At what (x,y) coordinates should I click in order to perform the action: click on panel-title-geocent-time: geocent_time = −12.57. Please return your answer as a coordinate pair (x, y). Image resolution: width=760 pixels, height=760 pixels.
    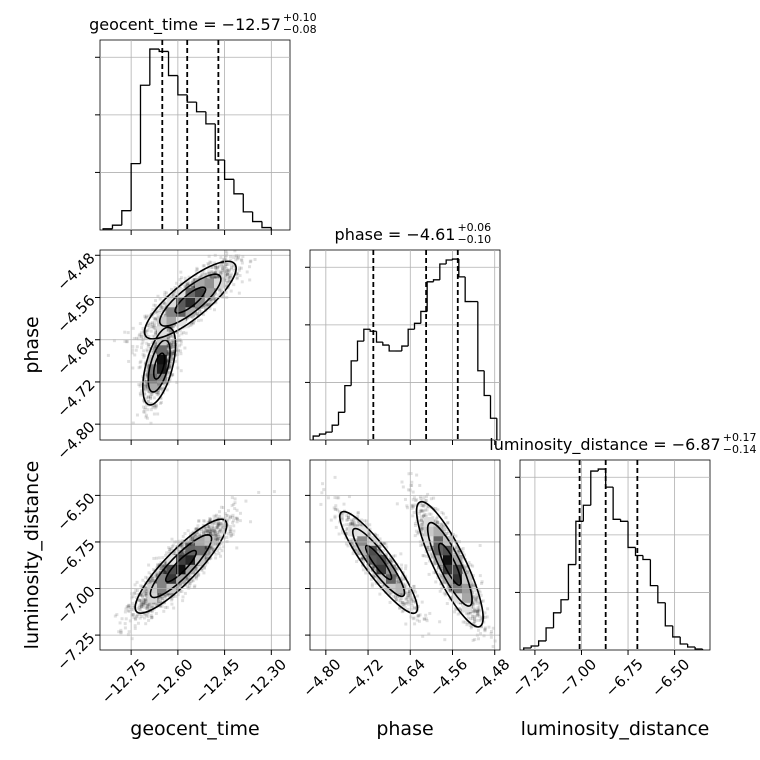
    Looking at the image, I should click on (185, 25).